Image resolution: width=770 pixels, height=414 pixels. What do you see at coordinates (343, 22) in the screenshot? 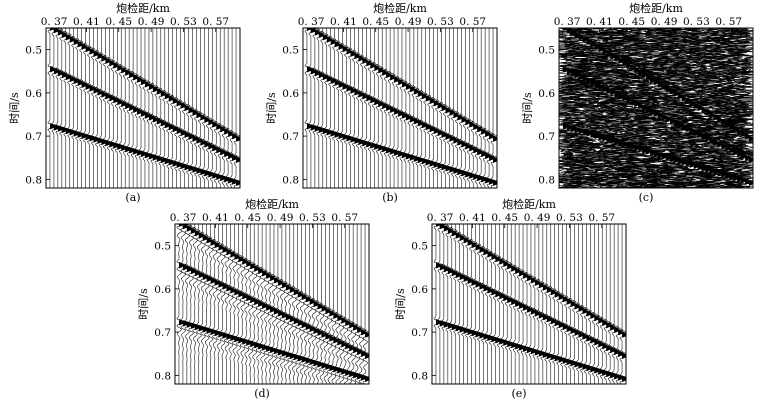
I see `x-tick-label: 0. 41` at bounding box center [343, 22].